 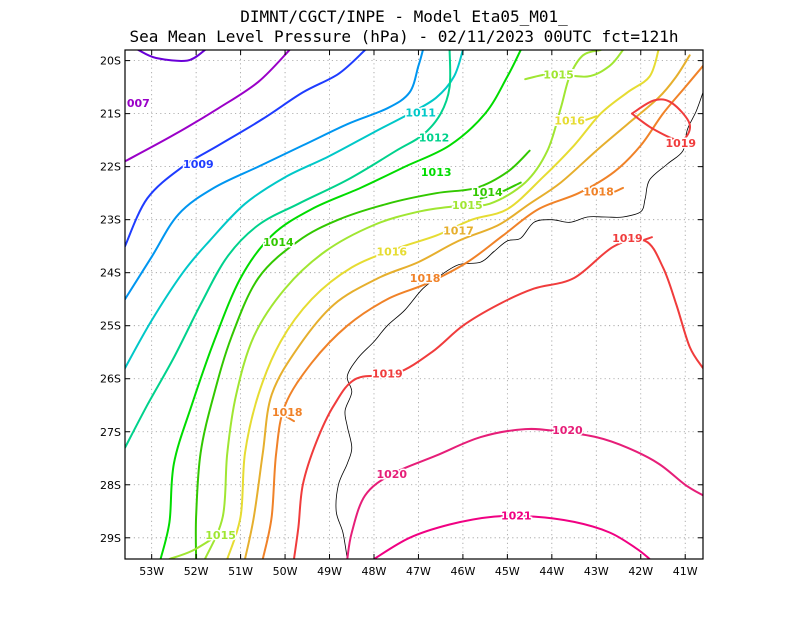 What do you see at coordinates (458, 230) in the screenshot?
I see `isobar-label-1017: 1017` at bounding box center [458, 230].